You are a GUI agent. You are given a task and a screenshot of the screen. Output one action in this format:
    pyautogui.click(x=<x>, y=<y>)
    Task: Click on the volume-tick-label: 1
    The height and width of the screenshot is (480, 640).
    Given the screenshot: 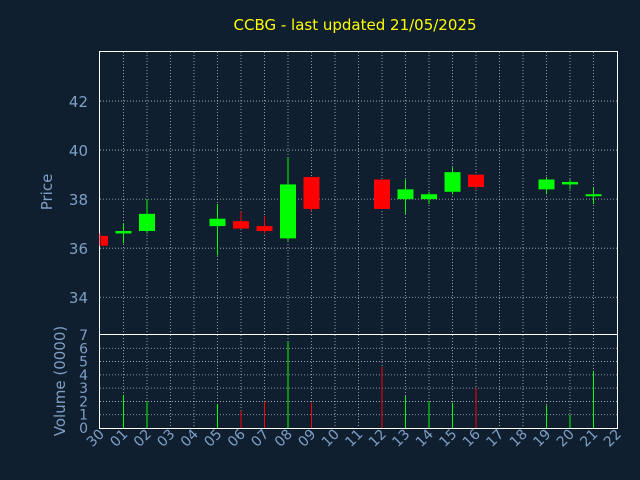 What is the action you would take?
    pyautogui.click(x=83, y=416)
    